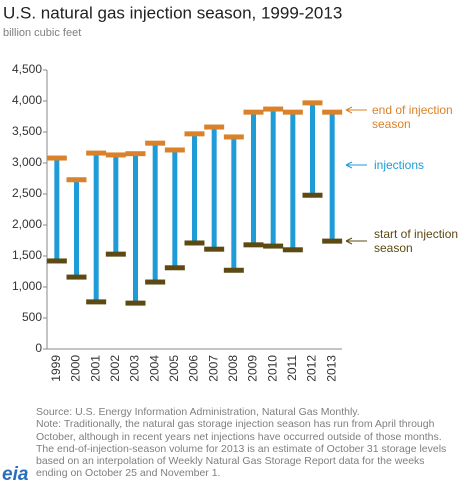  Describe the element at coordinates (56, 368) in the screenshot. I see `x-tick-label: 1999` at that location.